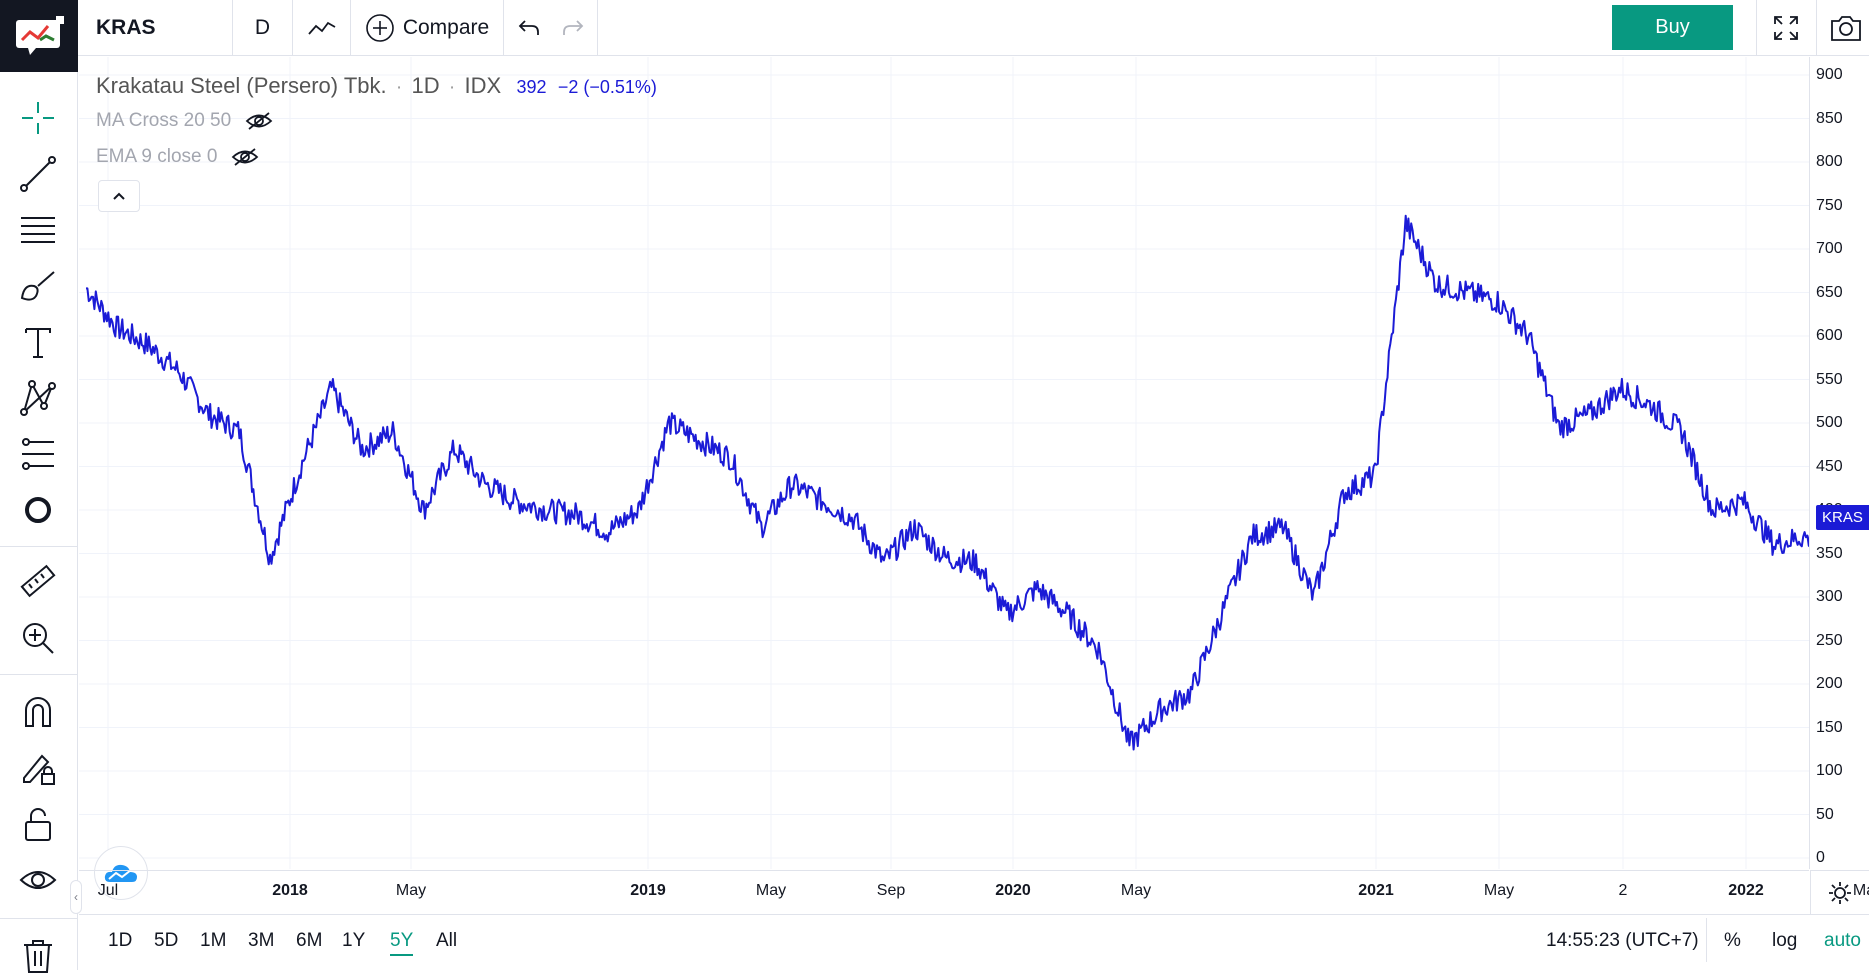 The height and width of the screenshot is (978, 1869). Describe the element at coordinates (38, 638) in the screenshot. I see `zoom-tool` at that location.